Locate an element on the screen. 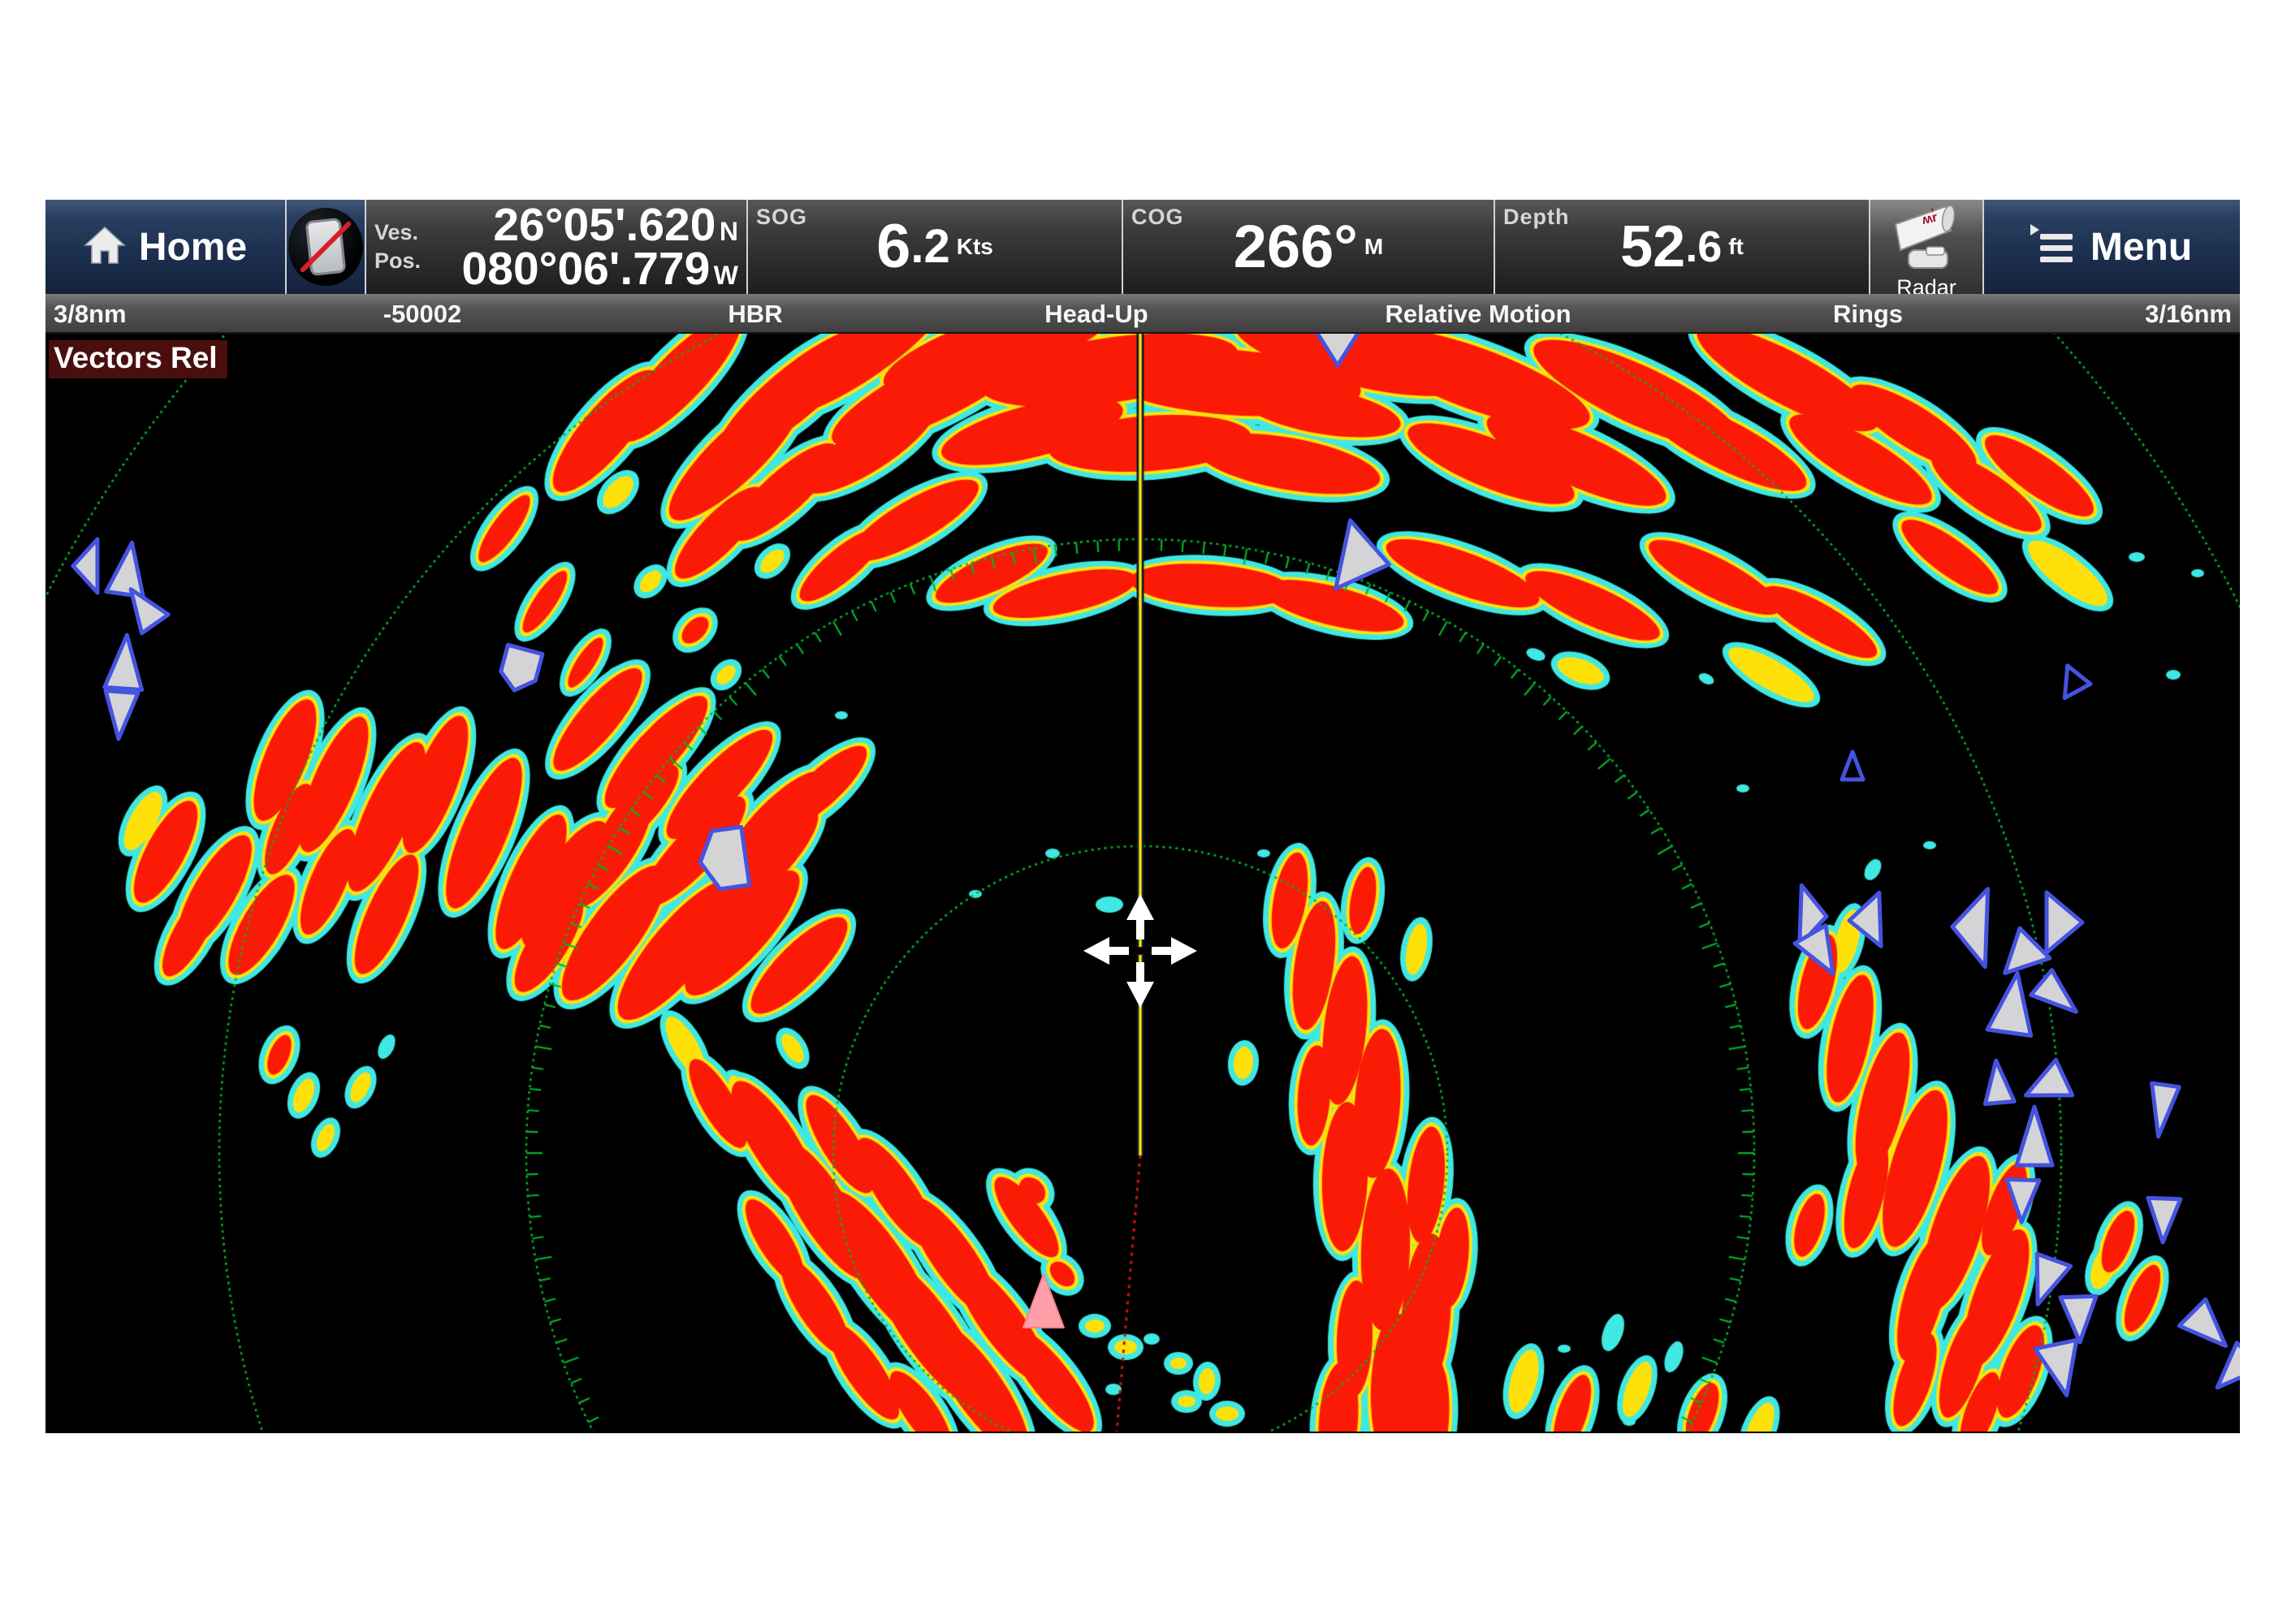 The image size is (2274, 1624). dangerous-target-icon is located at coordinates (1043, 1301).